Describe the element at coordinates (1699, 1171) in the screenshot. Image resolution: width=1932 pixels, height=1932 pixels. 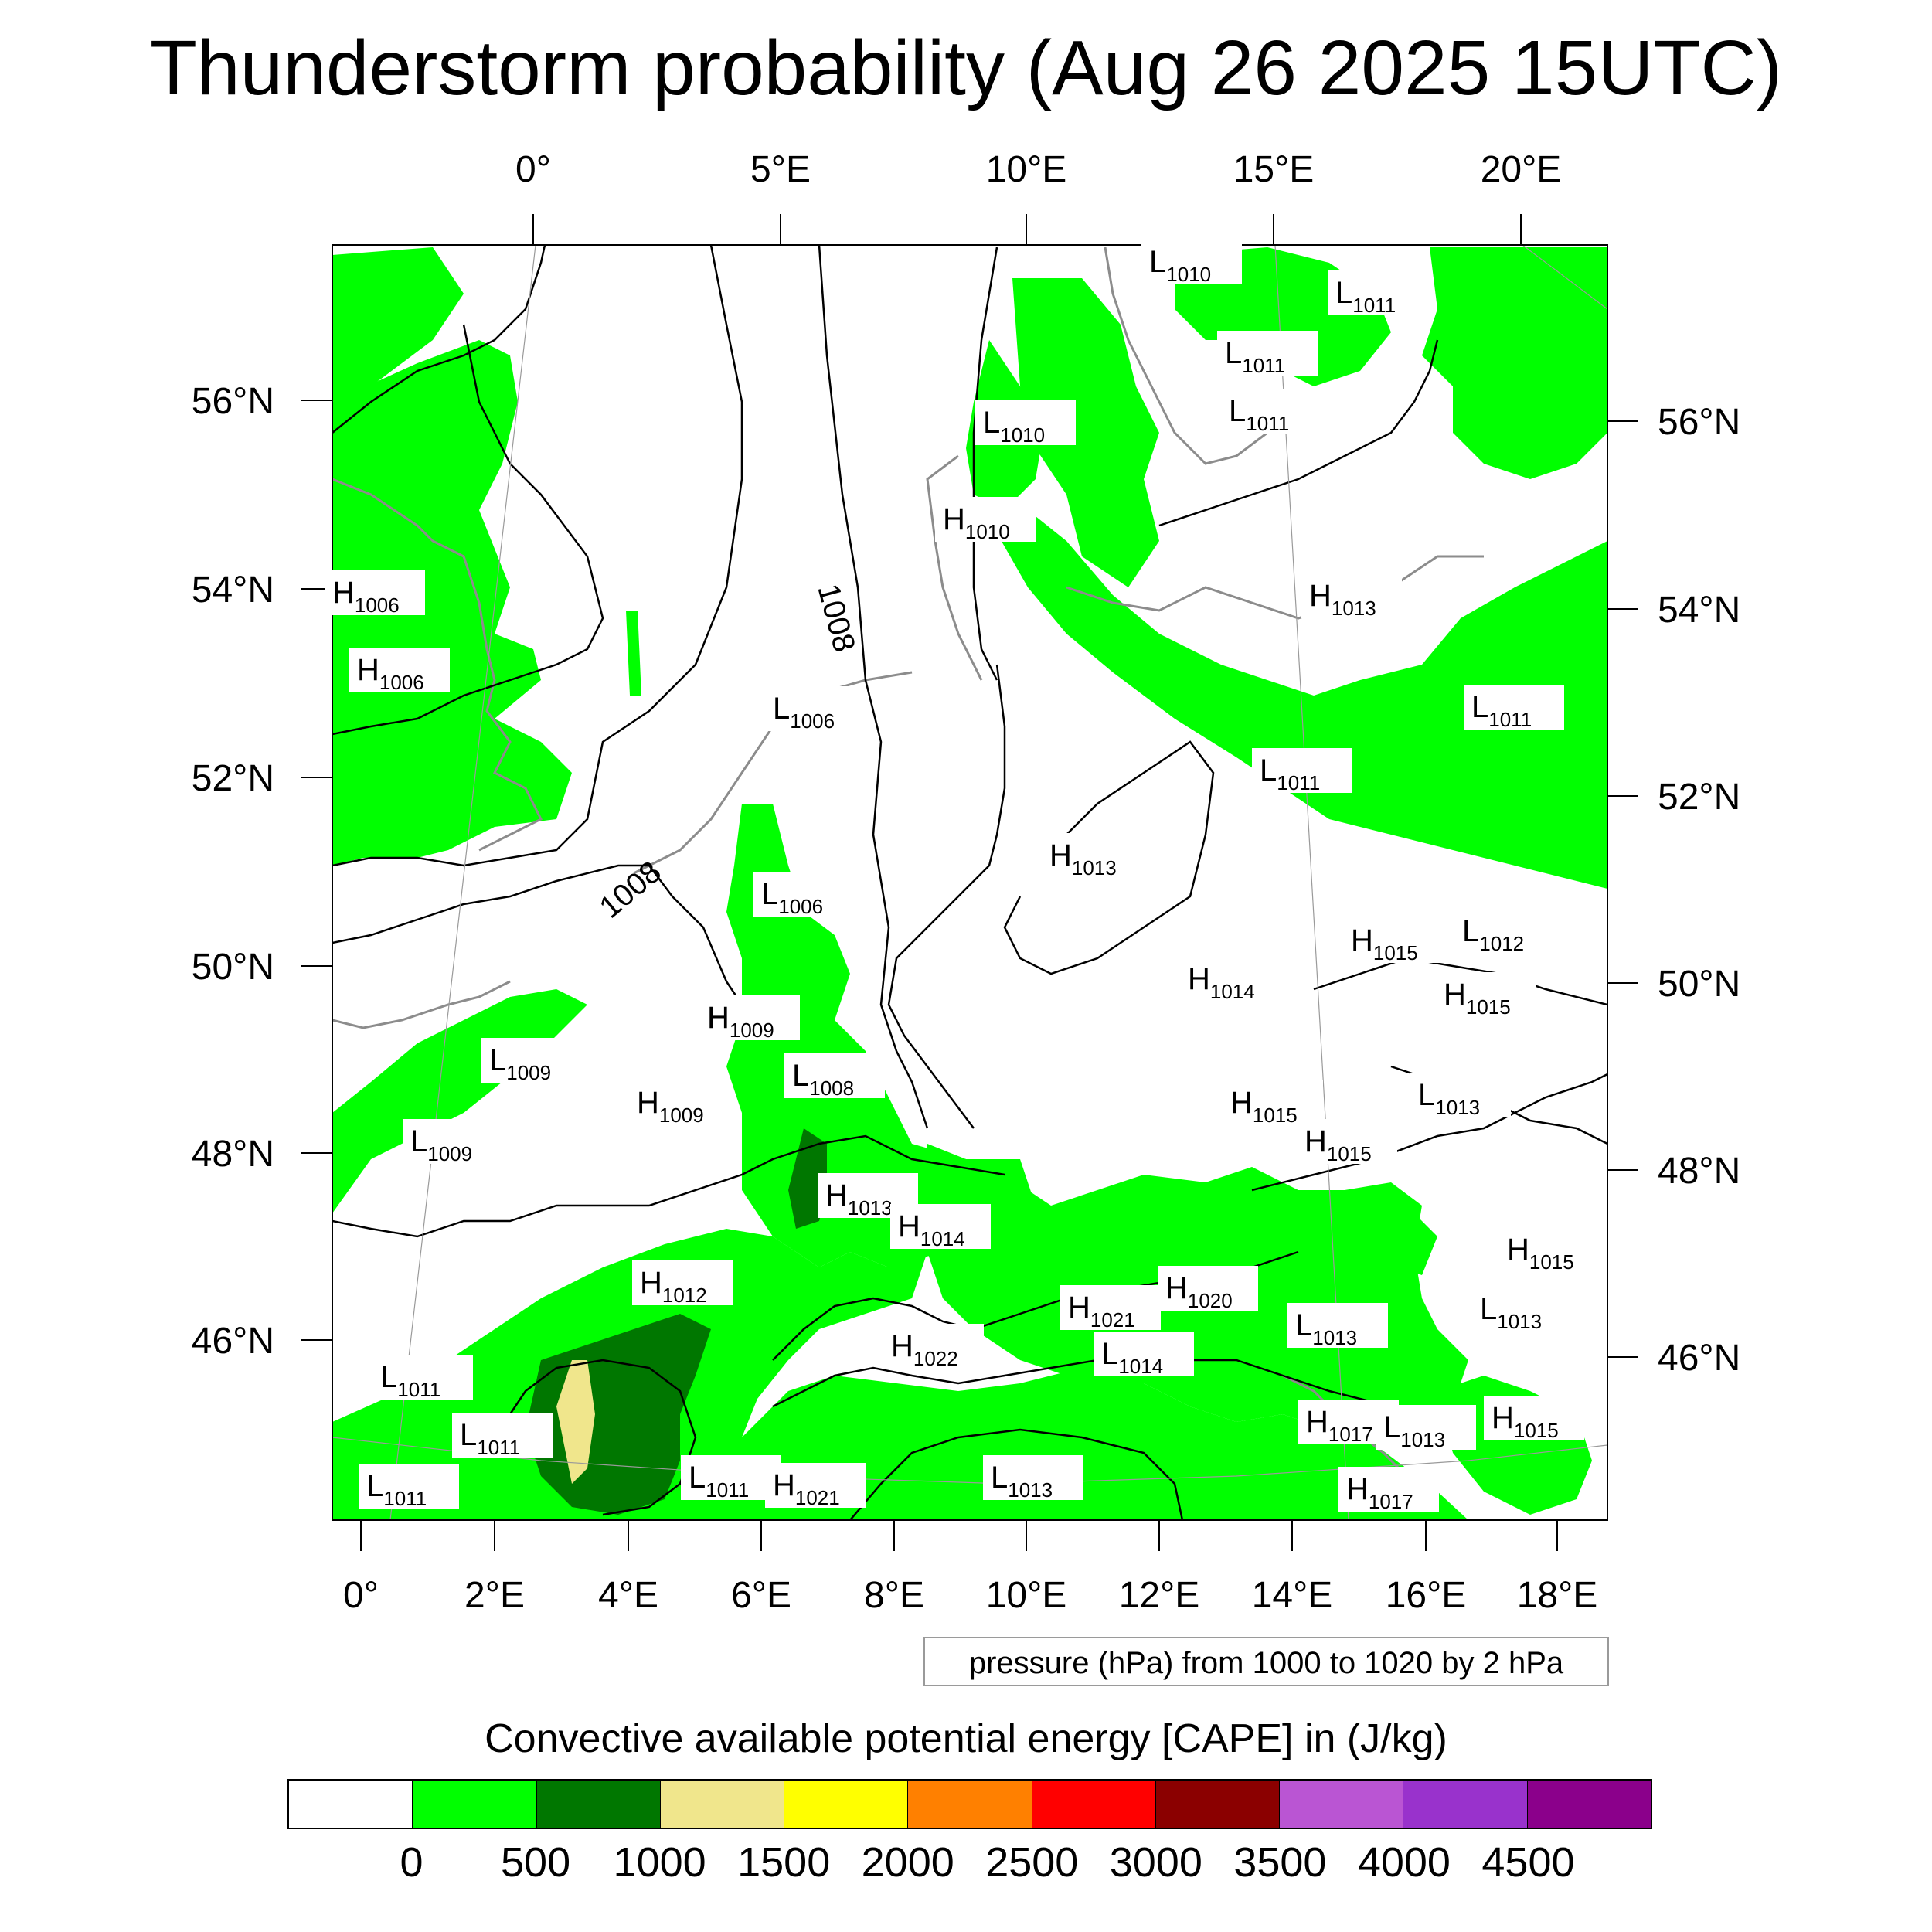
I see `right-axis-label: 48°N` at that location.